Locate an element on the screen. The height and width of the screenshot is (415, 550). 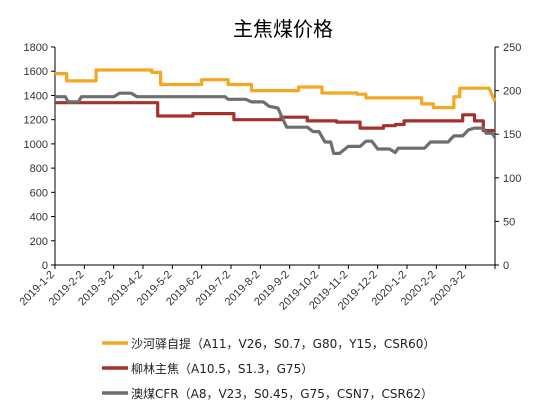
left-tick-label: 200 is located at coordinates (39, 242).